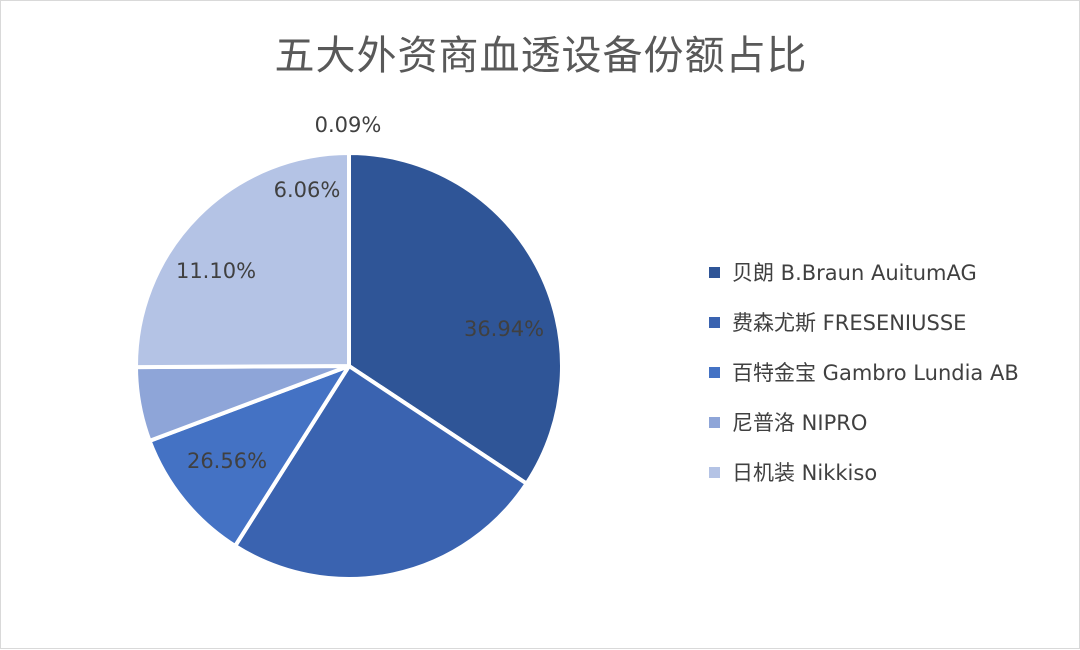 The width and height of the screenshot is (1080, 650). I want to click on legend-label: 百特金宝 Gambro Lundia AB, so click(875, 373).